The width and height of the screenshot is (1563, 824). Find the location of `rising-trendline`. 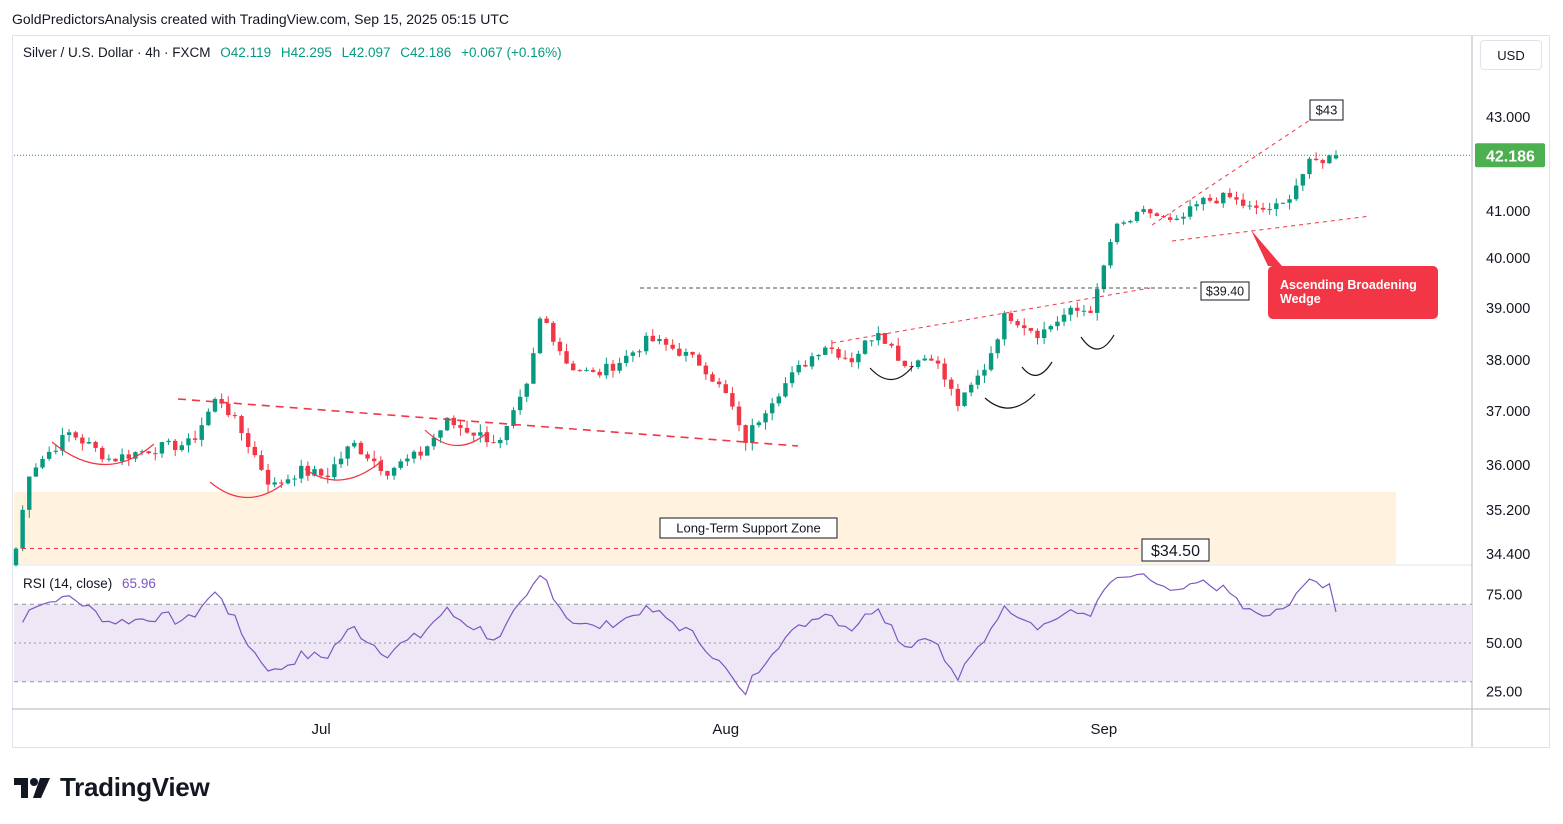

rising-trendline is located at coordinates (991, 315).